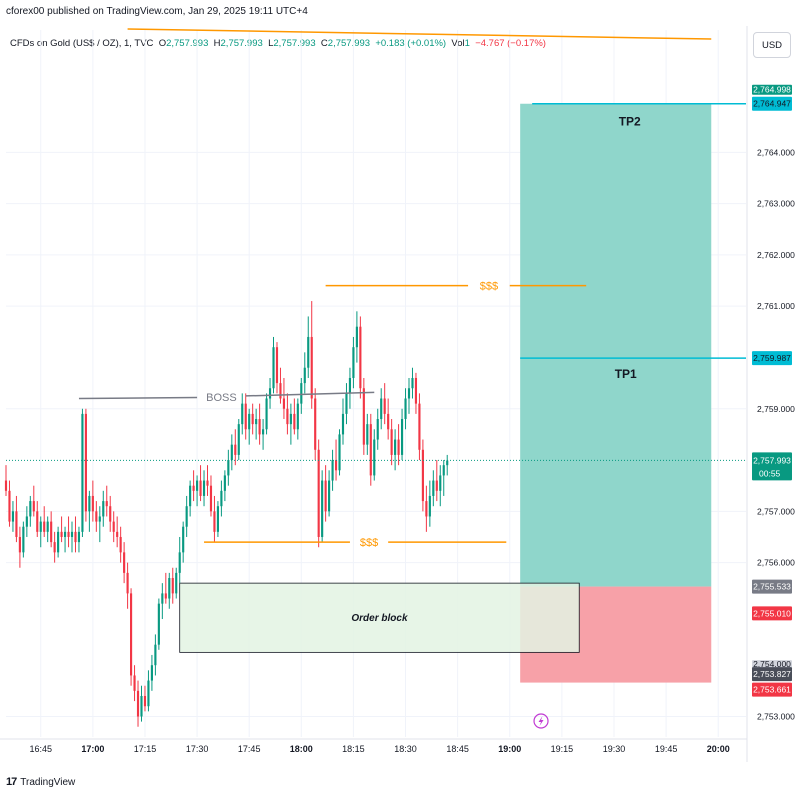 The height and width of the screenshot is (800, 800). I want to click on price-badge-entry-text: 2,755.533, so click(772, 587).